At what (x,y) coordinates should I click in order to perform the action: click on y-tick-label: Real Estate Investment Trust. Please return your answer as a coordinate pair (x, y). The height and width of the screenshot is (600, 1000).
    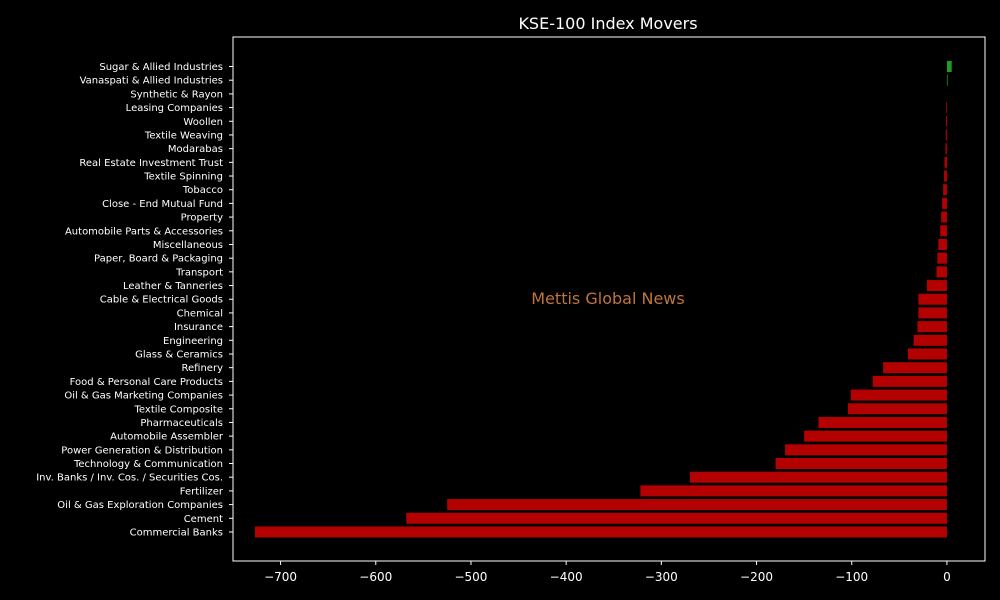
    Looking at the image, I should click on (151, 163).